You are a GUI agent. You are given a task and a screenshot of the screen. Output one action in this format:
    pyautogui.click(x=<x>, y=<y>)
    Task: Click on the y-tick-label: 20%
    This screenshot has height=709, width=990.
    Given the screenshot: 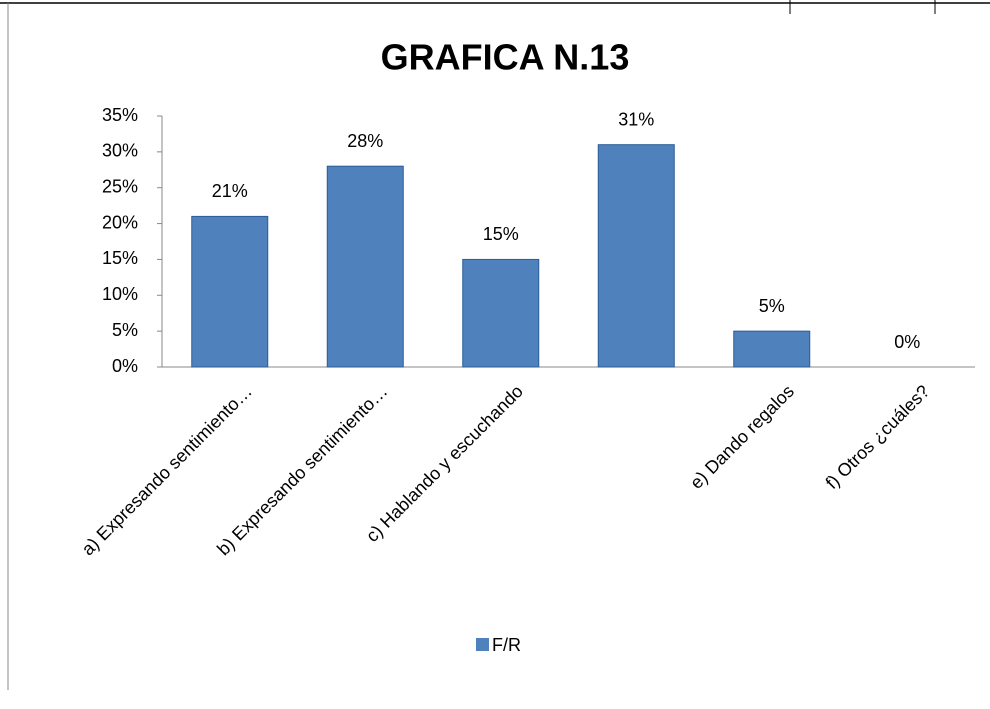 What is the action you would take?
    pyautogui.click(x=120, y=222)
    